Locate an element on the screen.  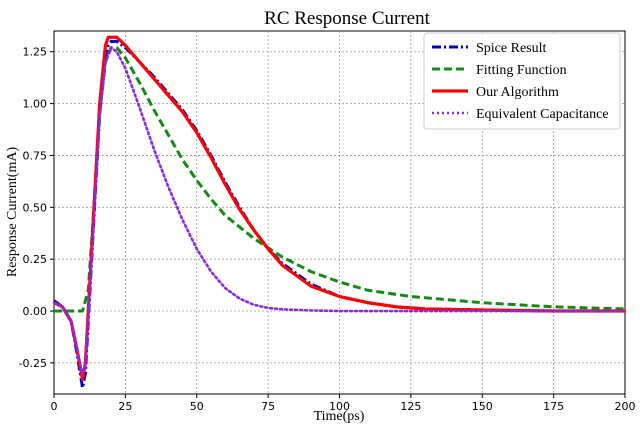
chart-title: RC Response Current is located at coordinates (347, 18).